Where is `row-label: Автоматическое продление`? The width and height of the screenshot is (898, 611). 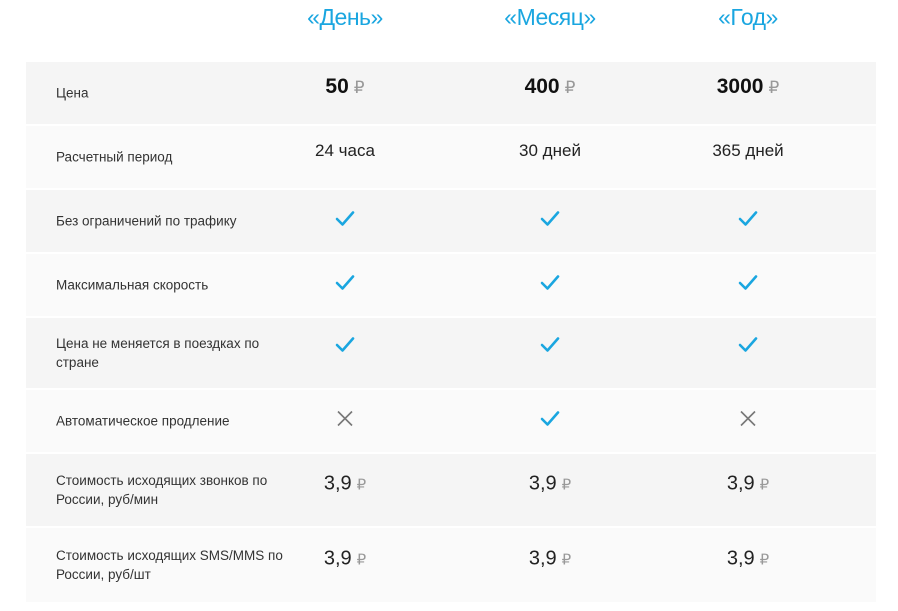
row-label: Автоматическое продление is located at coordinates (143, 421).